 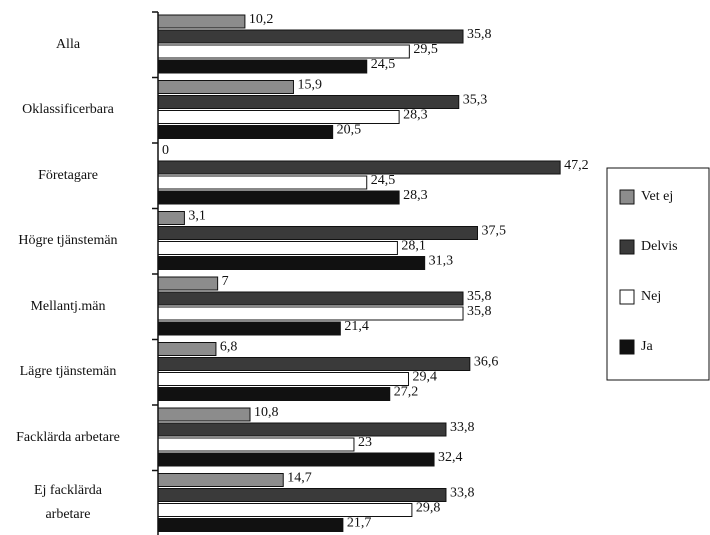 What do you see at coordinates (450, 457) in the screenshot?
I see `value-label: 32,4` at bounding box center [450, 457].